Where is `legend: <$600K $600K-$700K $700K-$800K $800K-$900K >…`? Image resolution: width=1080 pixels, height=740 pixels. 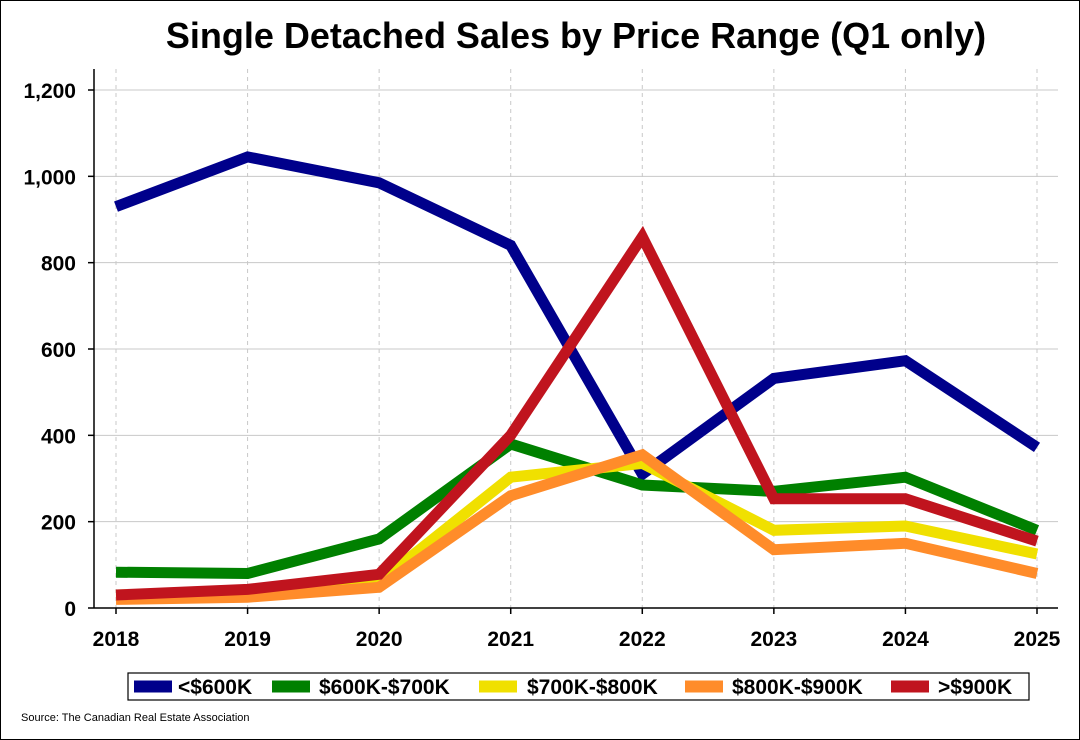 legend: <$600K $600K-$700K $700K-$800K $800K-$900K >… is located at coordinates (578, 686).